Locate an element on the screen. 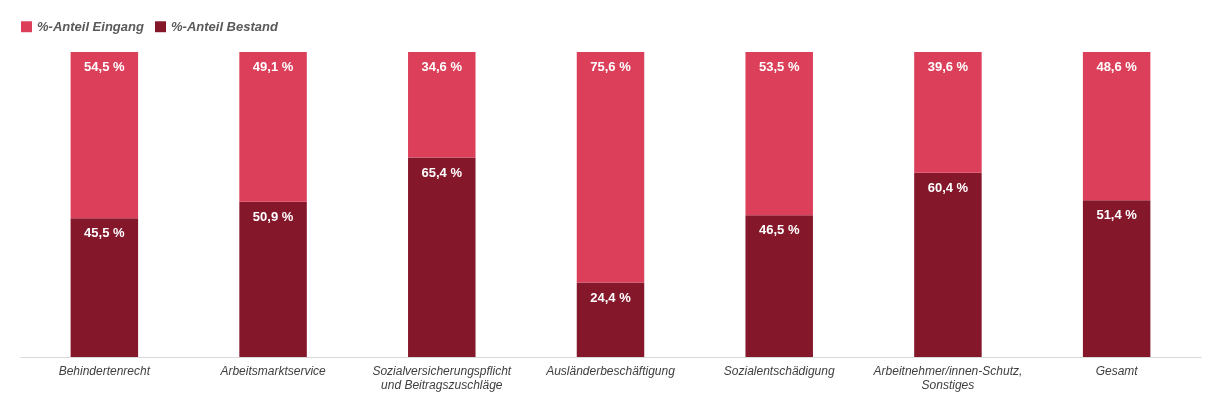 This screenshot has height=400, width=1221. data-label: 54,5 % is located at coordinates (105, 66).